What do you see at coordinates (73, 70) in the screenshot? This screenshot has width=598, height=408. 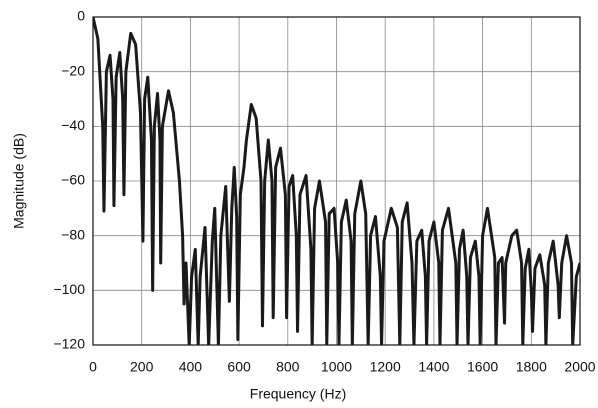 I see `y-tick-label: −20` at bounding box center [73, 70].